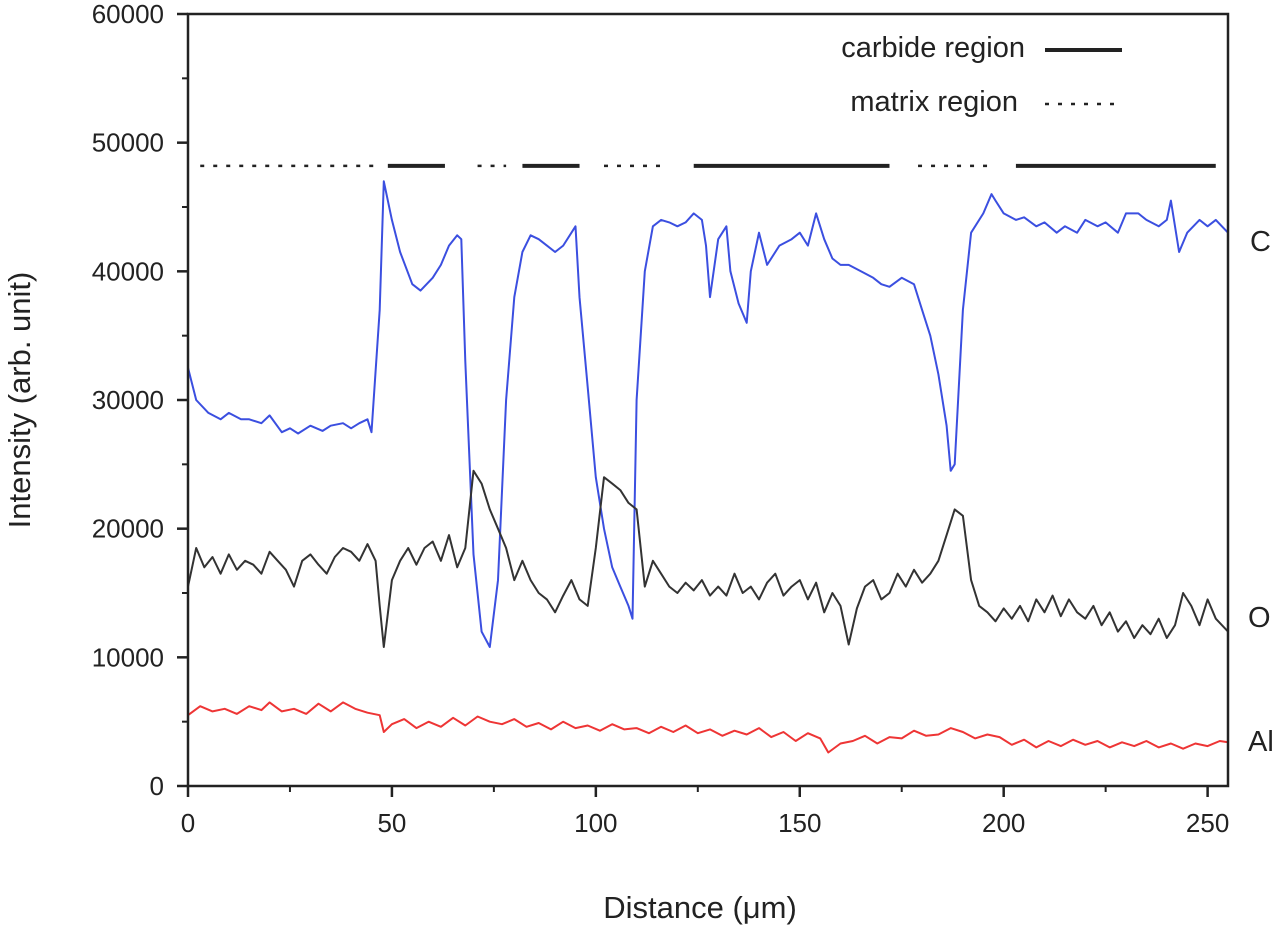 The image size is (1280, 933). Describe the element at coordinates (128, 14) in the screenshot. I see `y-tick-label-60000: 60000` at that location.